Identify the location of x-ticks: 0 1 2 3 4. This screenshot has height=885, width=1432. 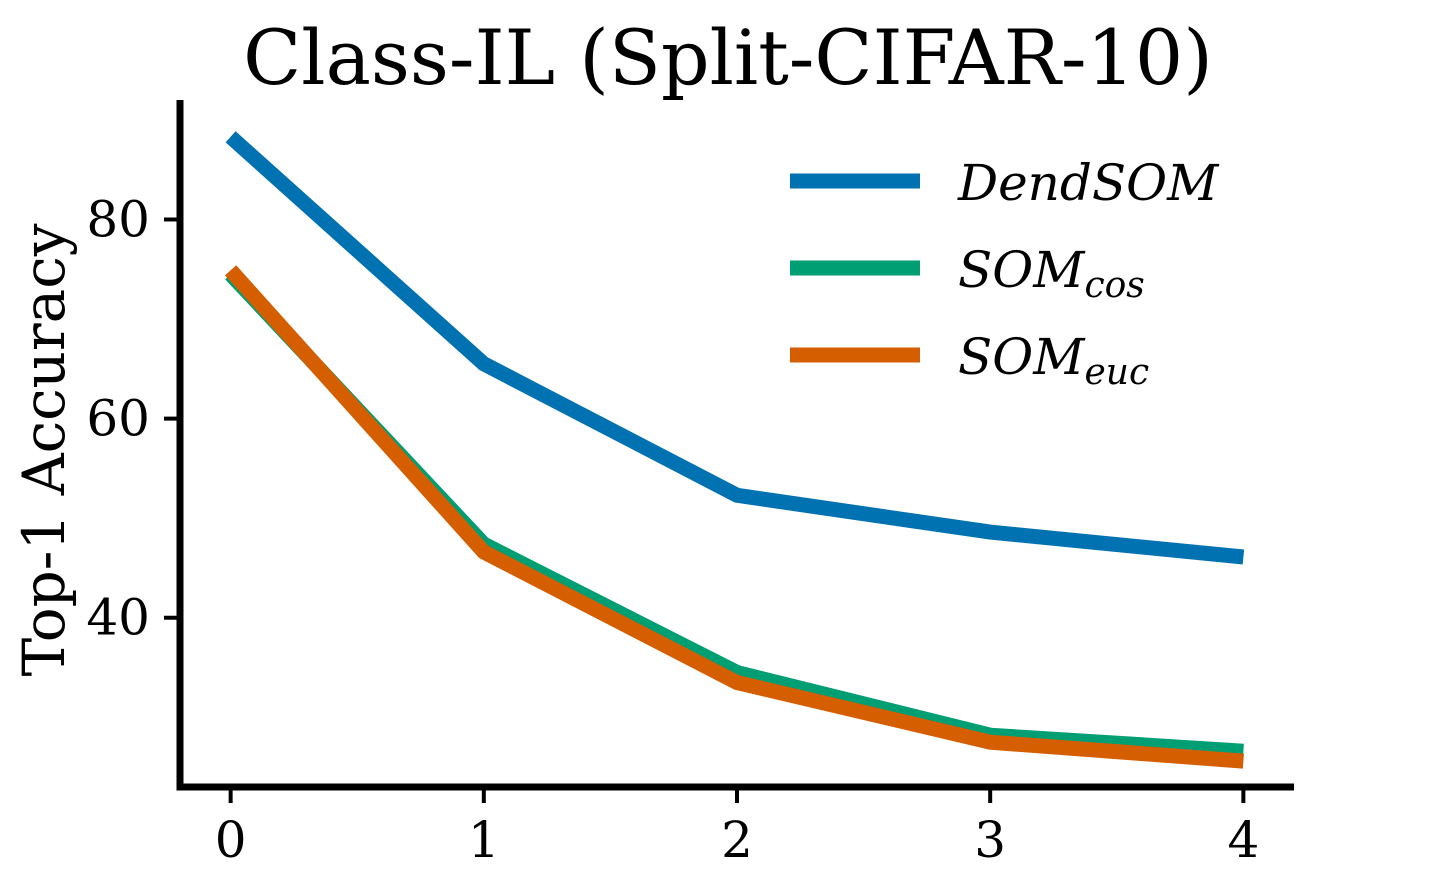
(737, 829).